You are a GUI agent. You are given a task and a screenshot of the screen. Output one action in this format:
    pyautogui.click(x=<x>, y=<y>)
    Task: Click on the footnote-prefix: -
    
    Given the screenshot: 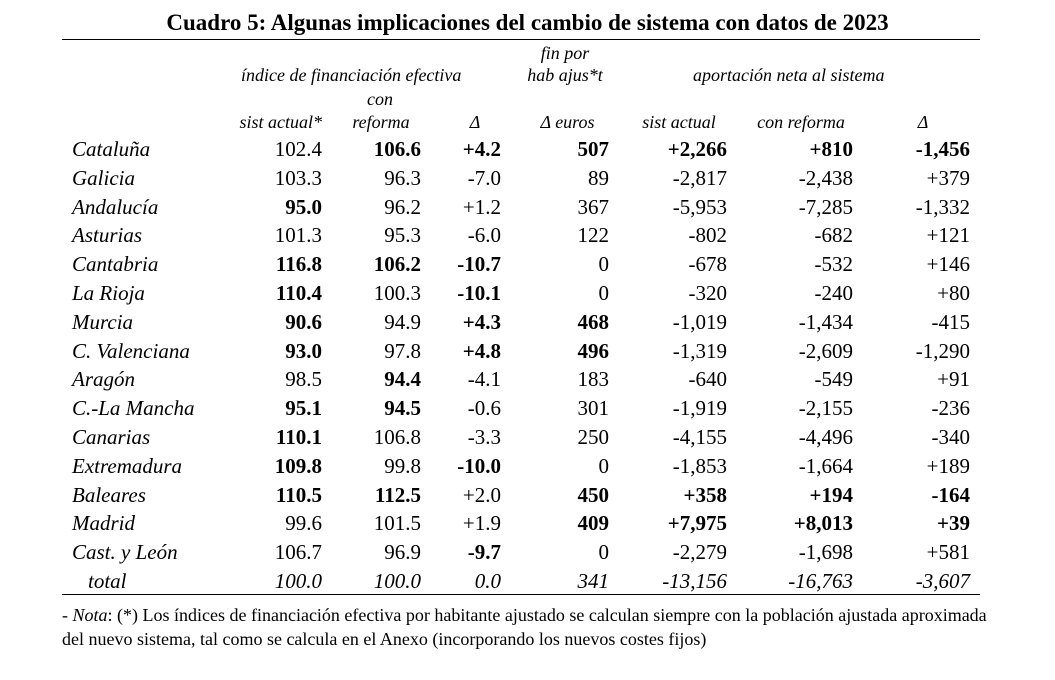 What is the action you would take?
    pyautogui.click(x=67, y=615)
    